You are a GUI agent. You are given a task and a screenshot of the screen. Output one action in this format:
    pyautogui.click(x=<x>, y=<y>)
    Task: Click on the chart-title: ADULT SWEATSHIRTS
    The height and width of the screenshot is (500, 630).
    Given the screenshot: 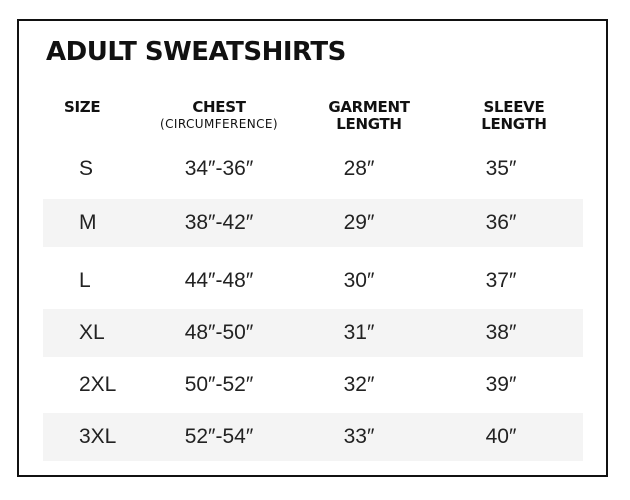 What is the action you would take?
    pyautogui.click(x=196, y=52)
    